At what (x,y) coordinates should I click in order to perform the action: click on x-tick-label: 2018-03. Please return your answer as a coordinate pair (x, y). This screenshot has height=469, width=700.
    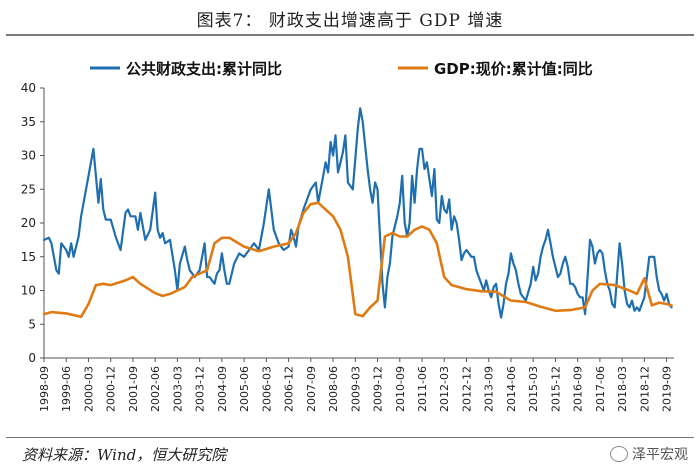
    Looking at the image, I should click on (622, 389).